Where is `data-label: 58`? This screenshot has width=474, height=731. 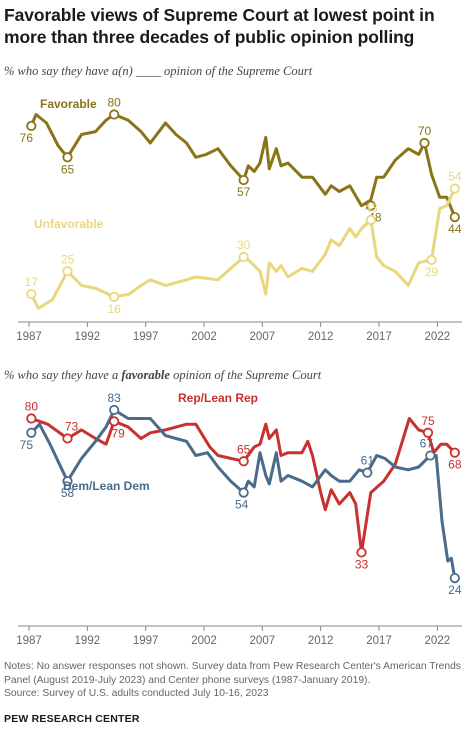 data-label: 58 is located at coordinates (68, 493).